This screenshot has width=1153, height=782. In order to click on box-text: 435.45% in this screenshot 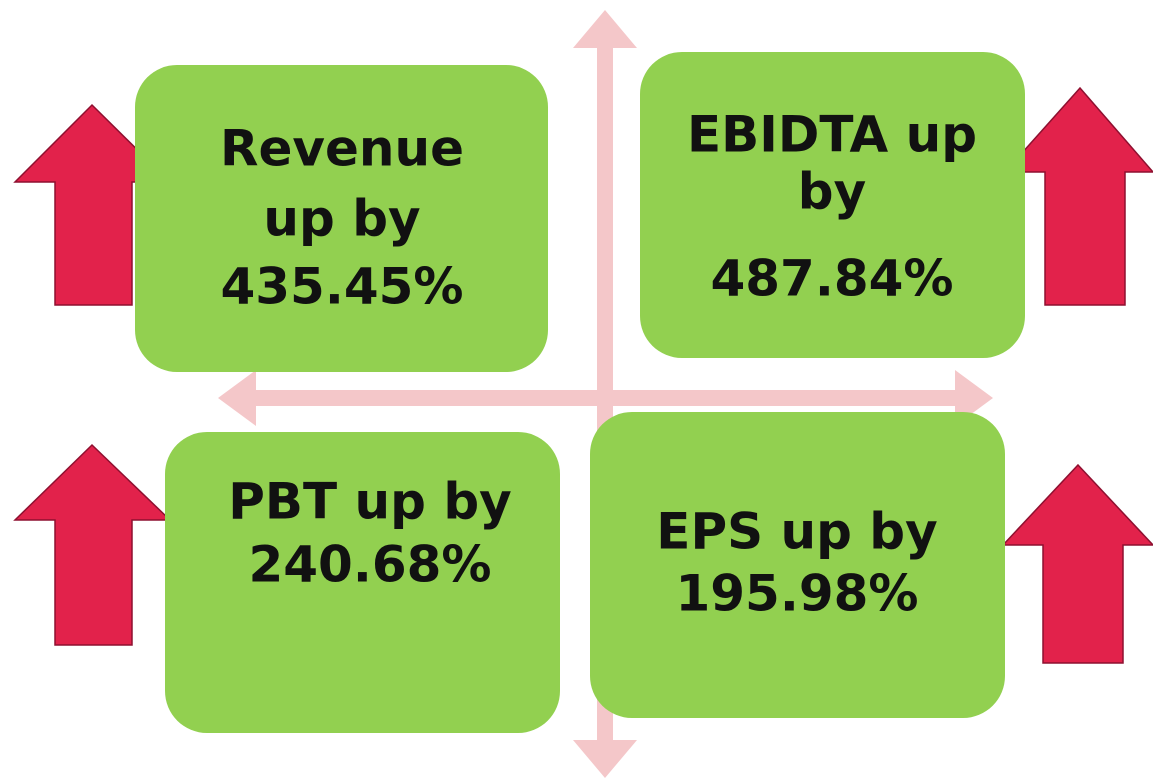, I will do `click(341, 287)`.